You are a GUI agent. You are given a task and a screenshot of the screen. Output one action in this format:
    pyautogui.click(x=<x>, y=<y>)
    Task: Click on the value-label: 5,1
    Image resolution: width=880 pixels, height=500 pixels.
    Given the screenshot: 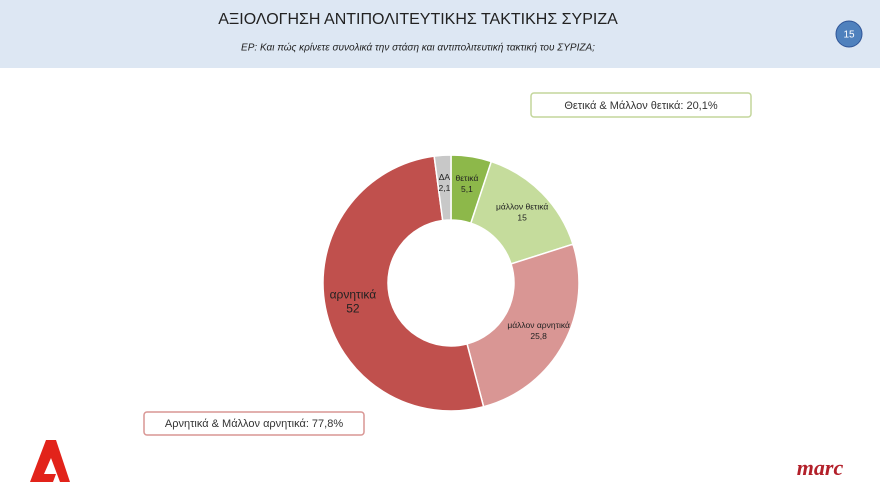 What is the action you would take?
    pyautogui.click(x=467, y=189)
    